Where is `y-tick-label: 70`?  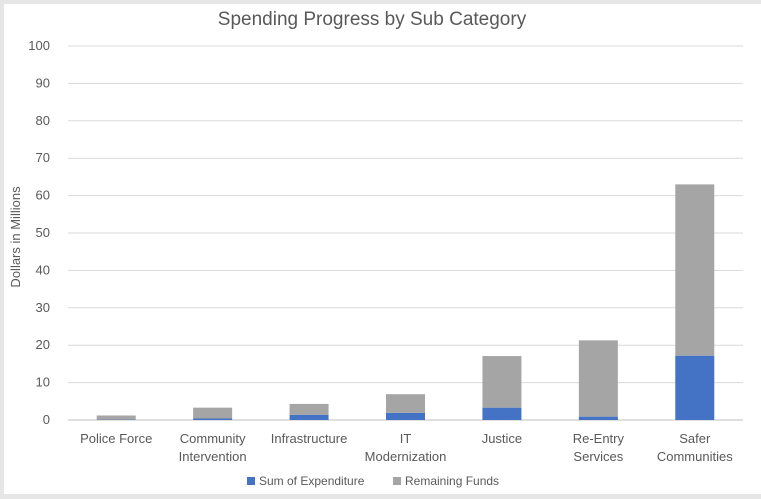 y-tick-label: 70 is located at coordinates (43, 157).